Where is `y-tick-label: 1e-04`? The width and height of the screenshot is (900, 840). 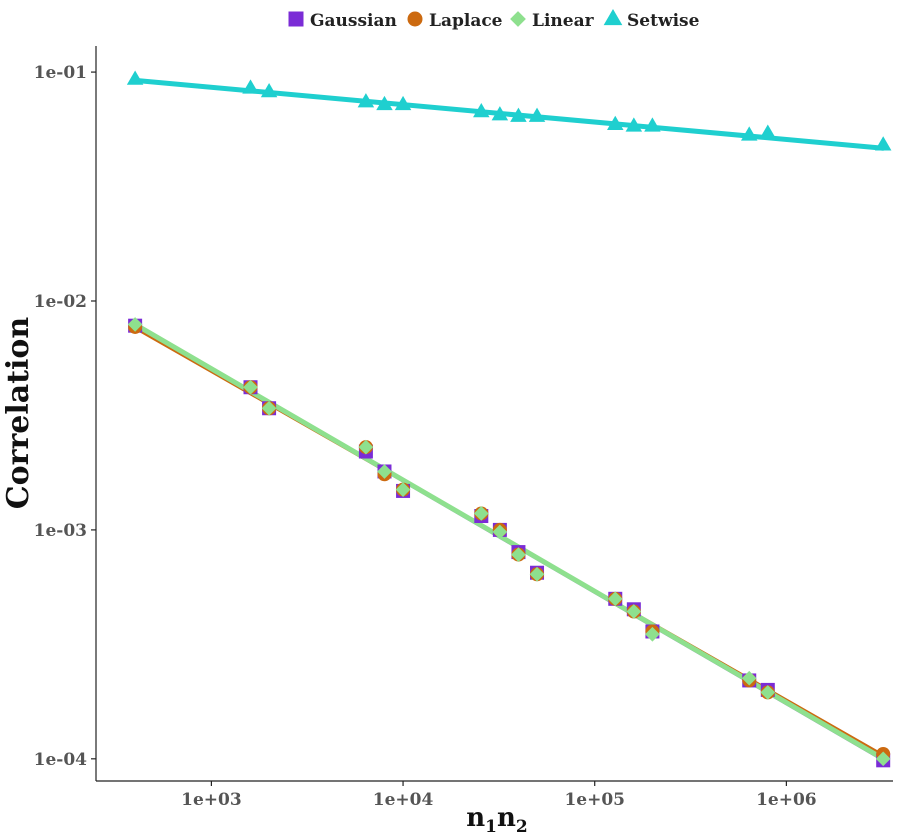 y-tick-label: 1e-04 is located at coordinates (61, 760).